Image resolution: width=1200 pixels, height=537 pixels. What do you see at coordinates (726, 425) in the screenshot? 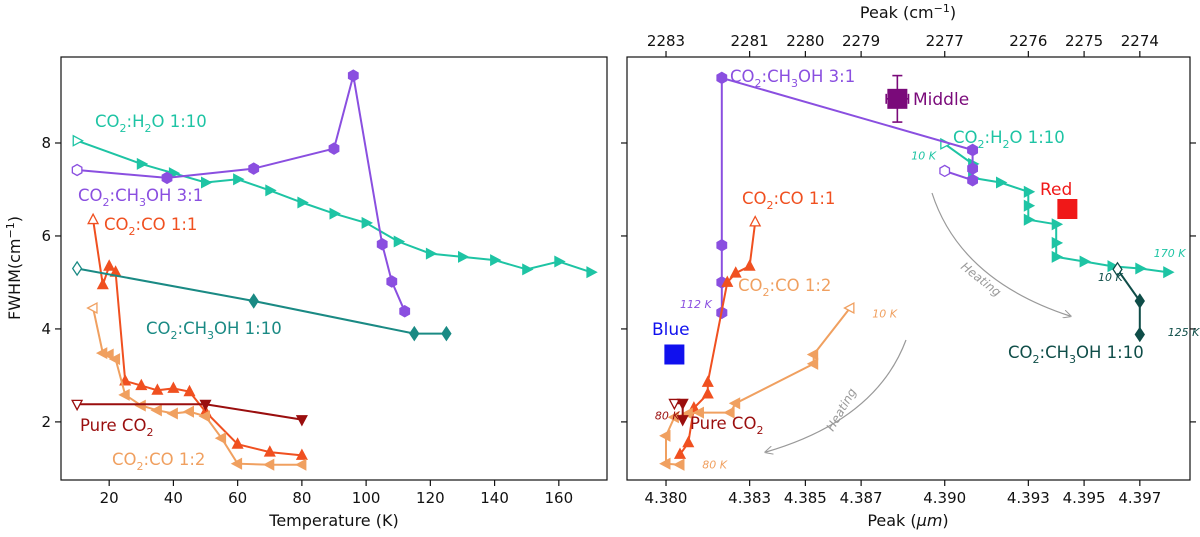
I see `right-label-pure-co2: Pure CO2` at bounding box center [726, 425].